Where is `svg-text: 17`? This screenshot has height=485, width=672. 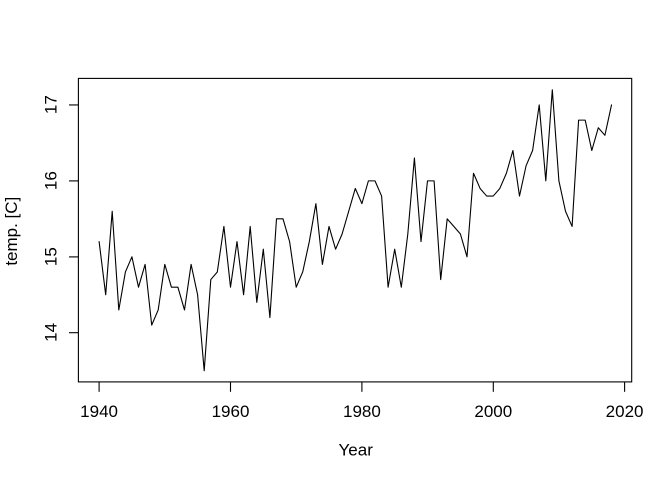
svg-text: 17 is located at coordinates (51, 104).